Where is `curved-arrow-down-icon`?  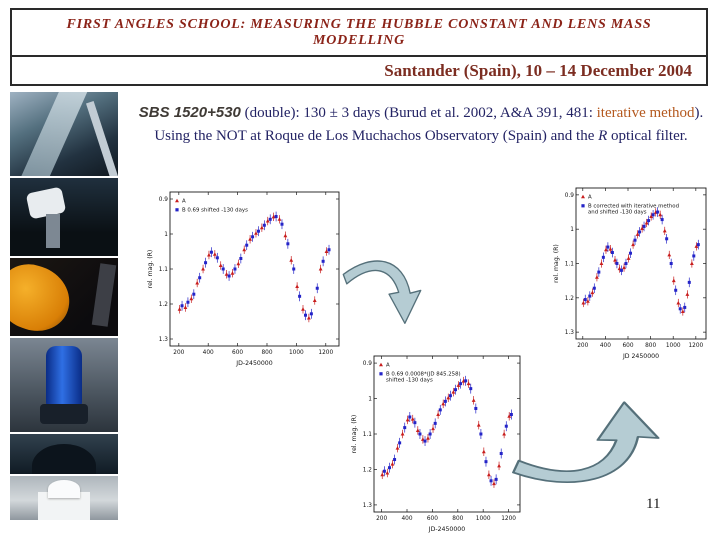
curved-arrow-down-icon is located at coordinates (382, 292).